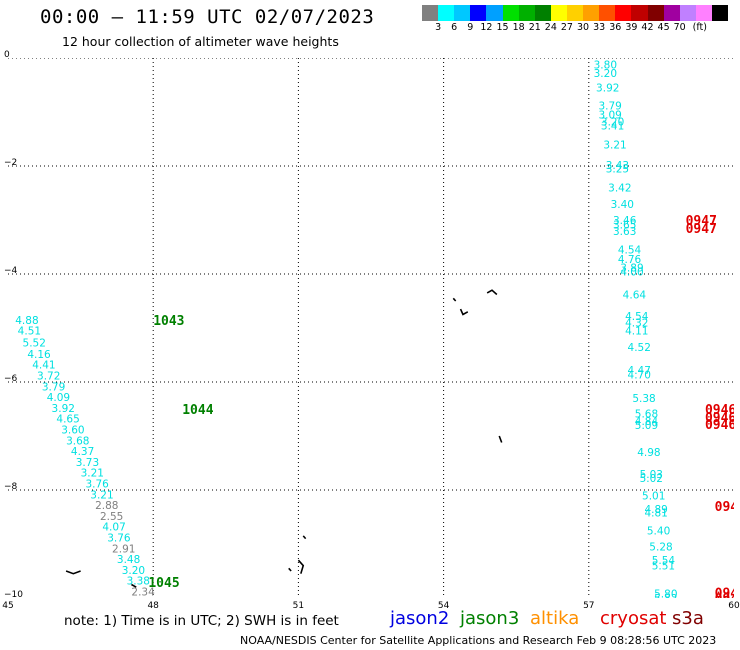 Image resolution: width=740 pixels, height=650 pixels. Describe the element at coordinates (58, 398) in the screenshot. I see `wave-height-label: 4.09` at that location.